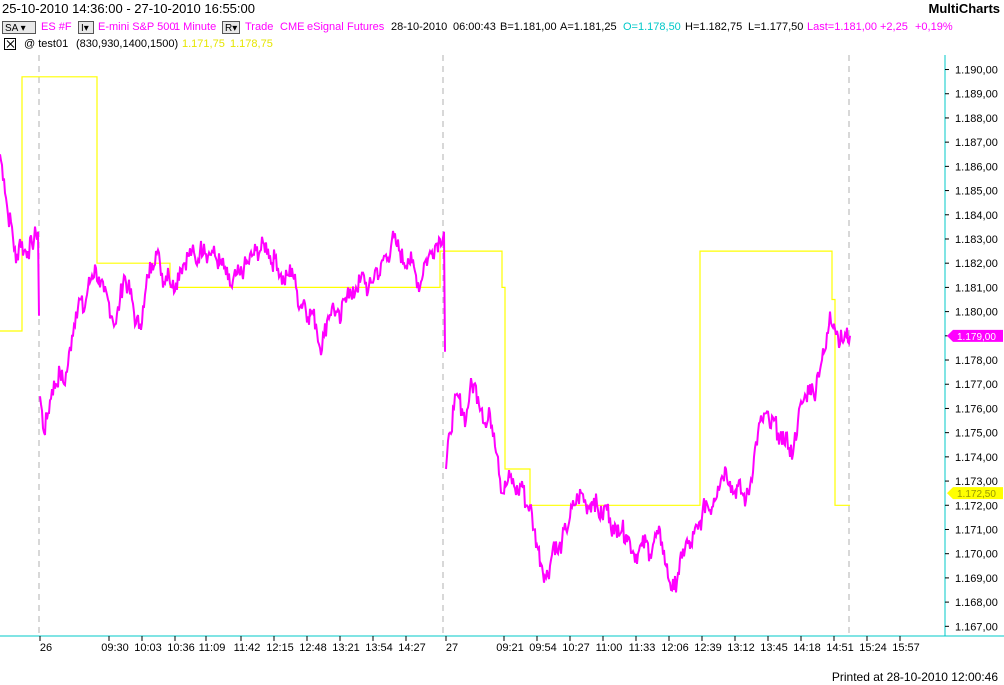 The width and height of the screenshot is (1004, 685). I want to click on x-tick-label: 12:48, so click(313, 648).